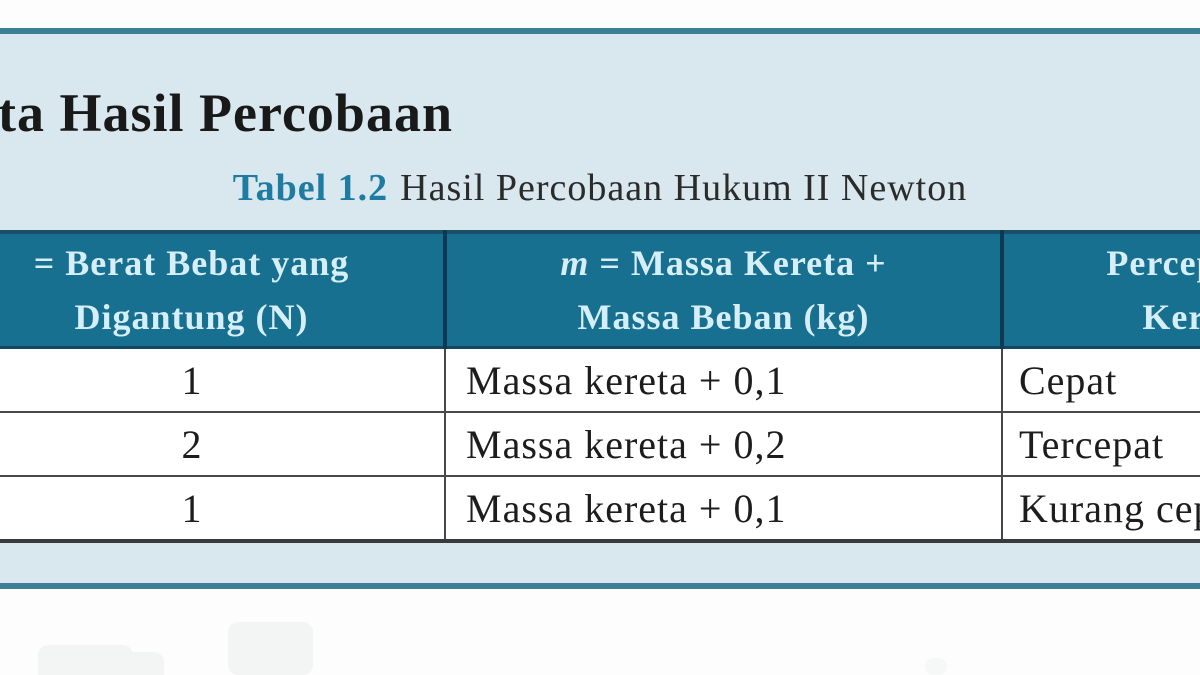 This screenshot has width=1200, height=675. I want to click on cell-acceleration: Cepat, so click(1100, 379).